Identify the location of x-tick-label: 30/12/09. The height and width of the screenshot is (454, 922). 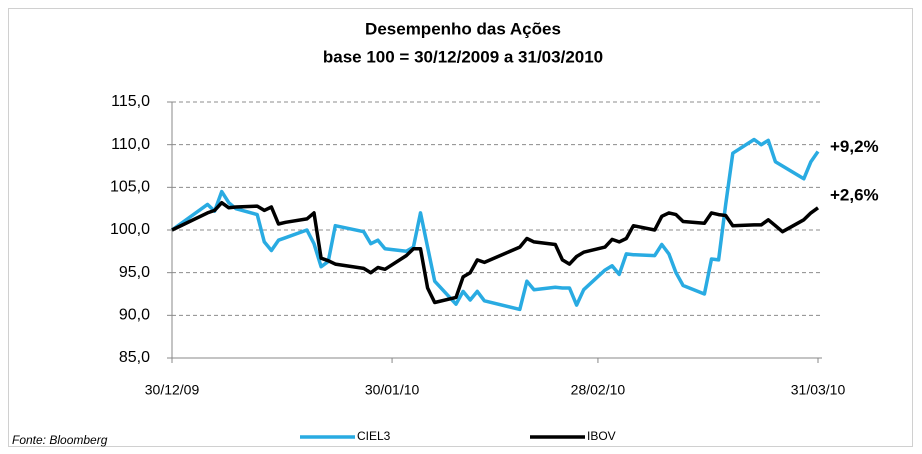
(172, 390).